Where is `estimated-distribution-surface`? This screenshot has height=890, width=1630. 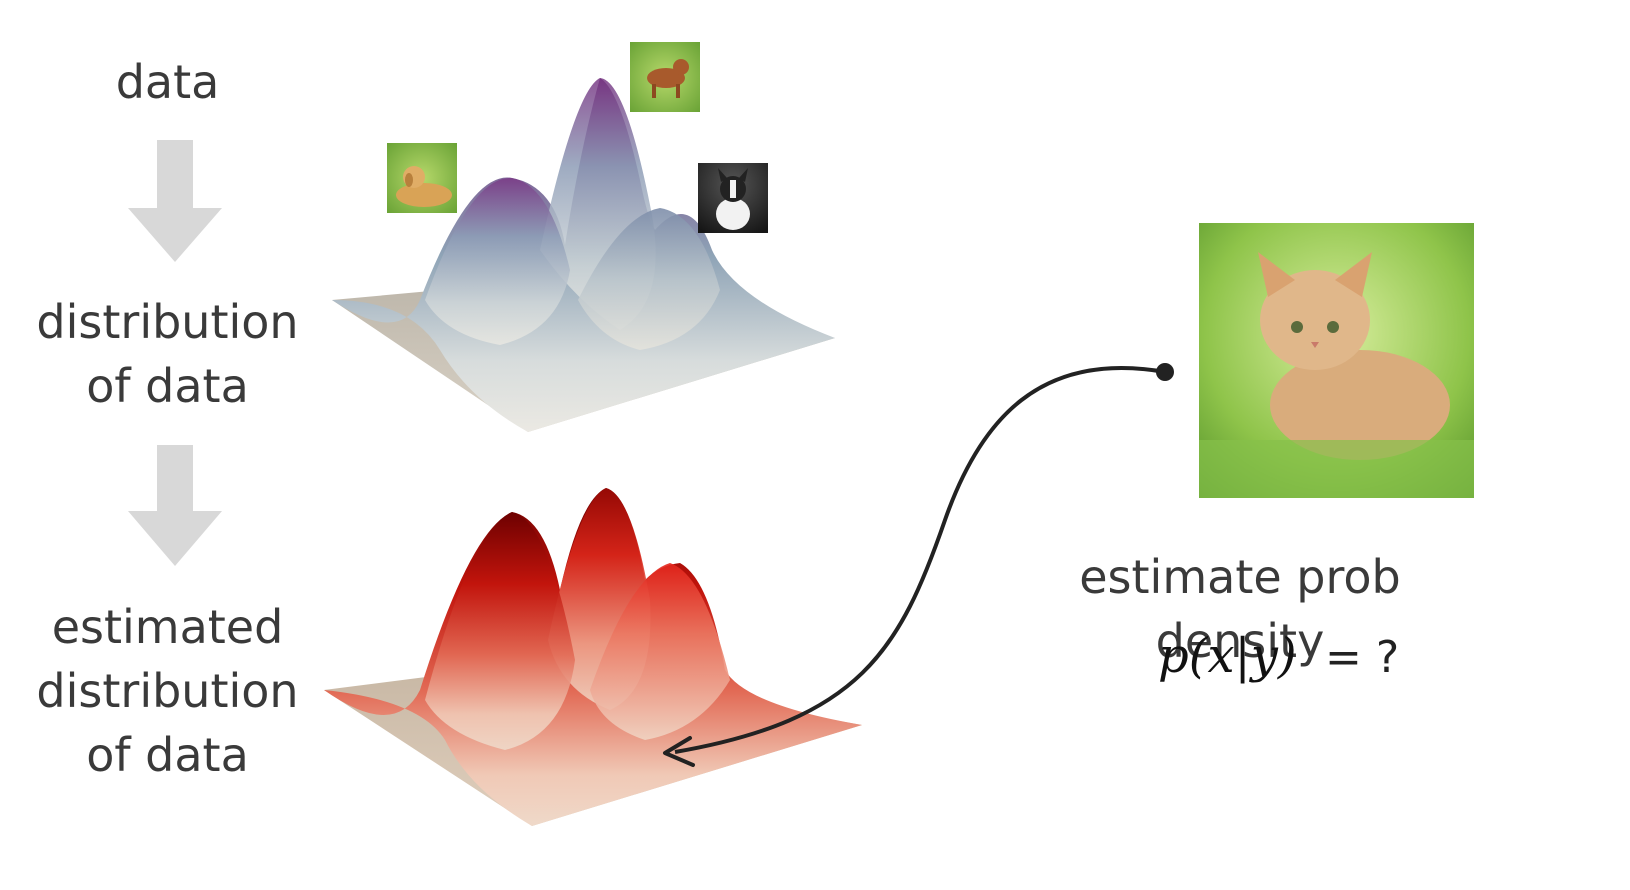
estimated-distribution-surface is located at coordinates (593, 657).